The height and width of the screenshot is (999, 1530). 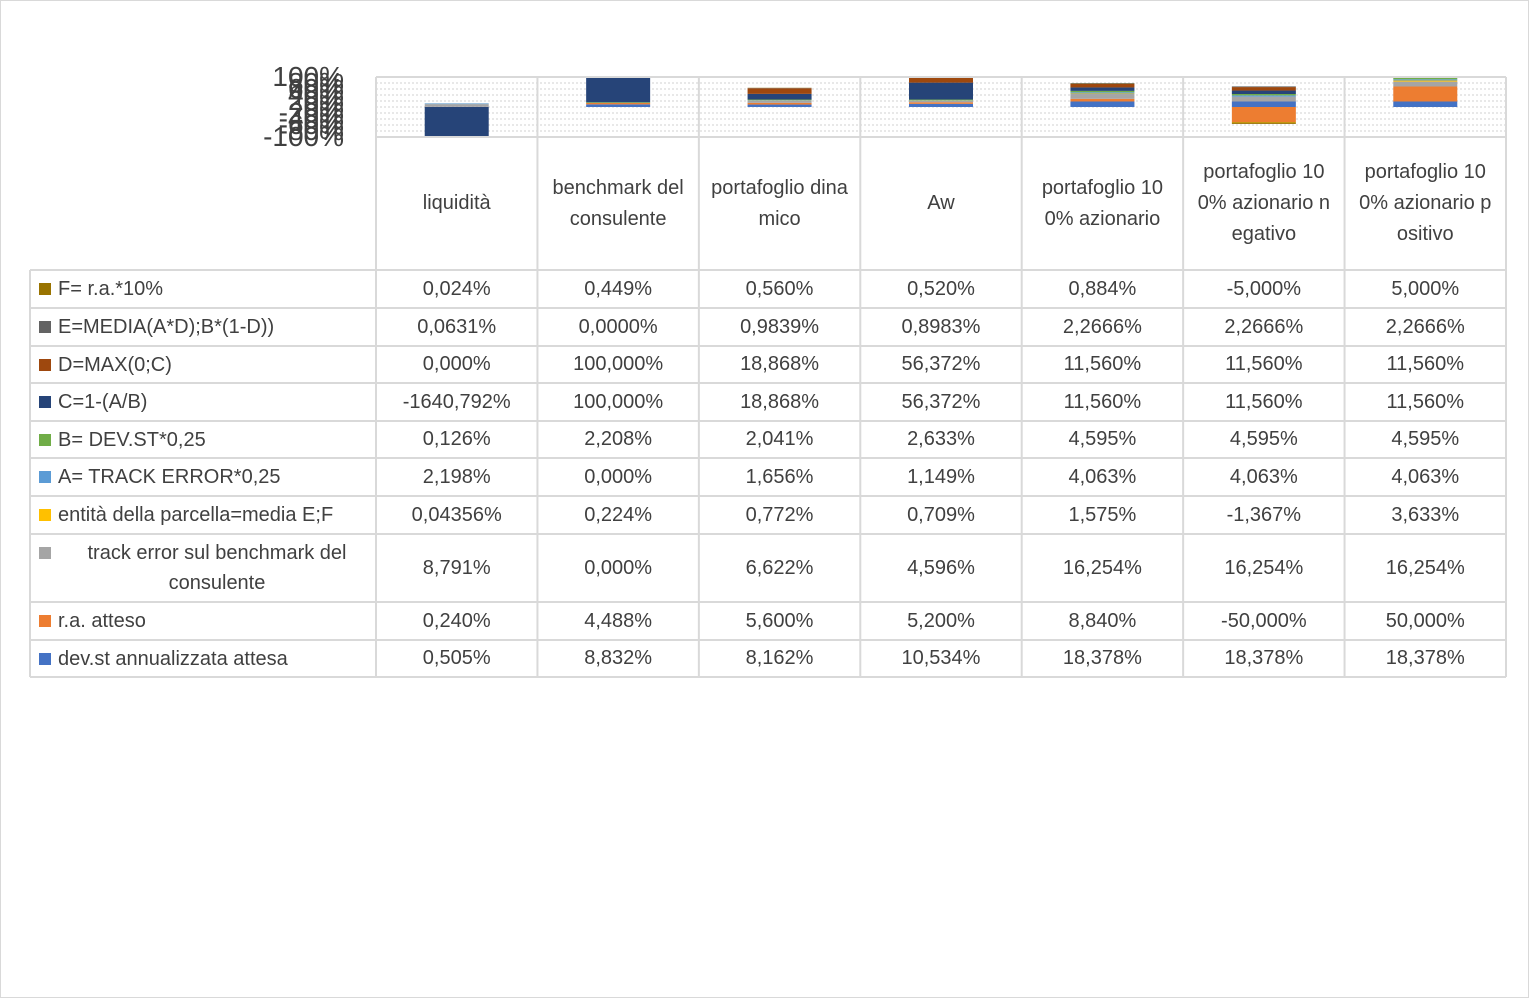 I want to click on data-table-value: 10,534%, so click(x=941, y=658).